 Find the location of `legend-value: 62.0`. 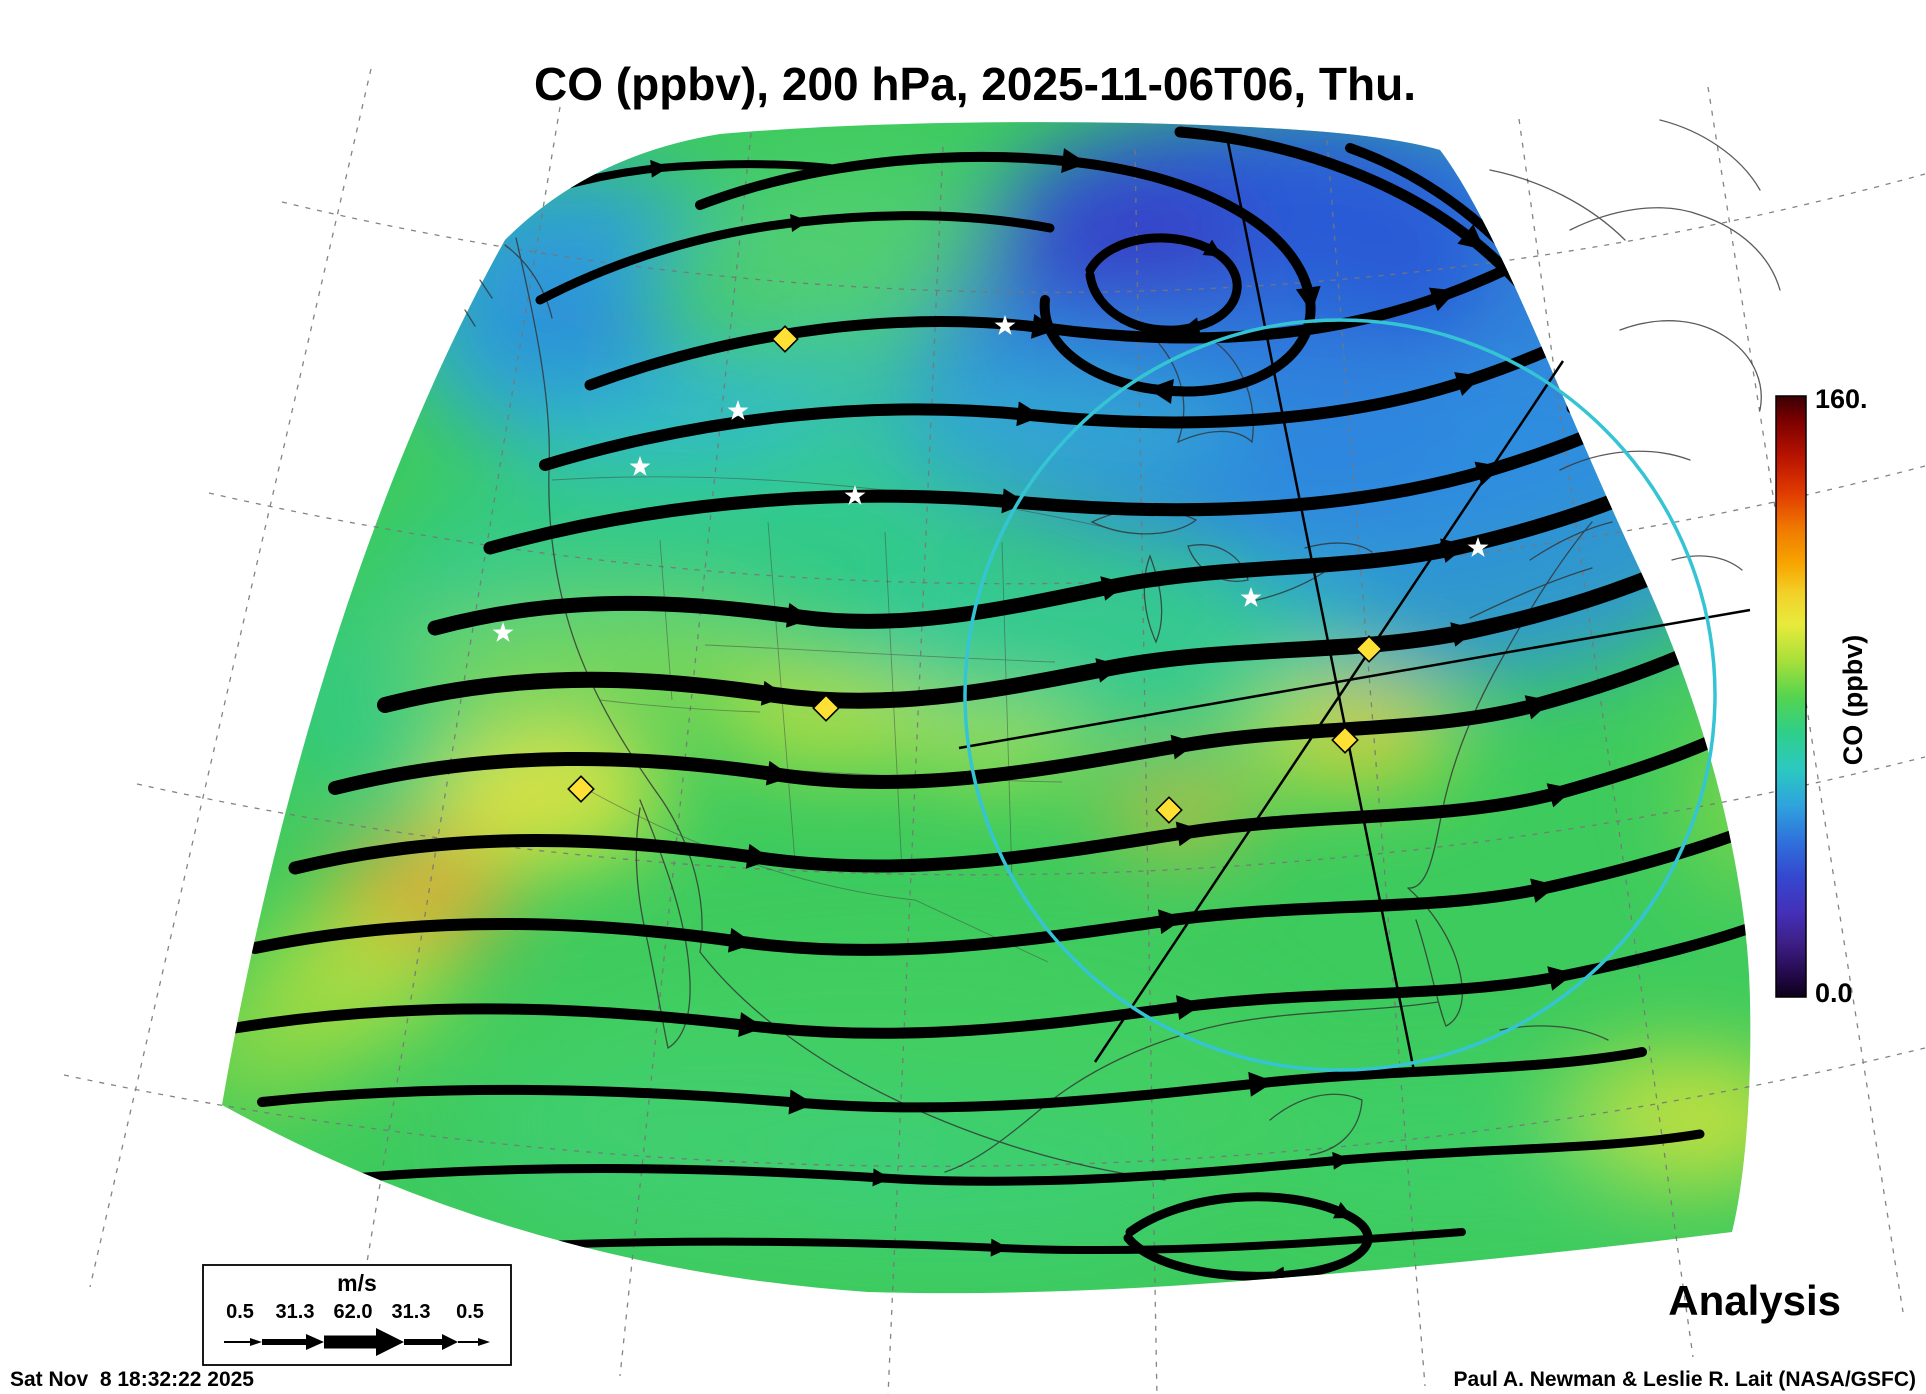

legend-value: 62.0 is located at coordinates (353, 1312).